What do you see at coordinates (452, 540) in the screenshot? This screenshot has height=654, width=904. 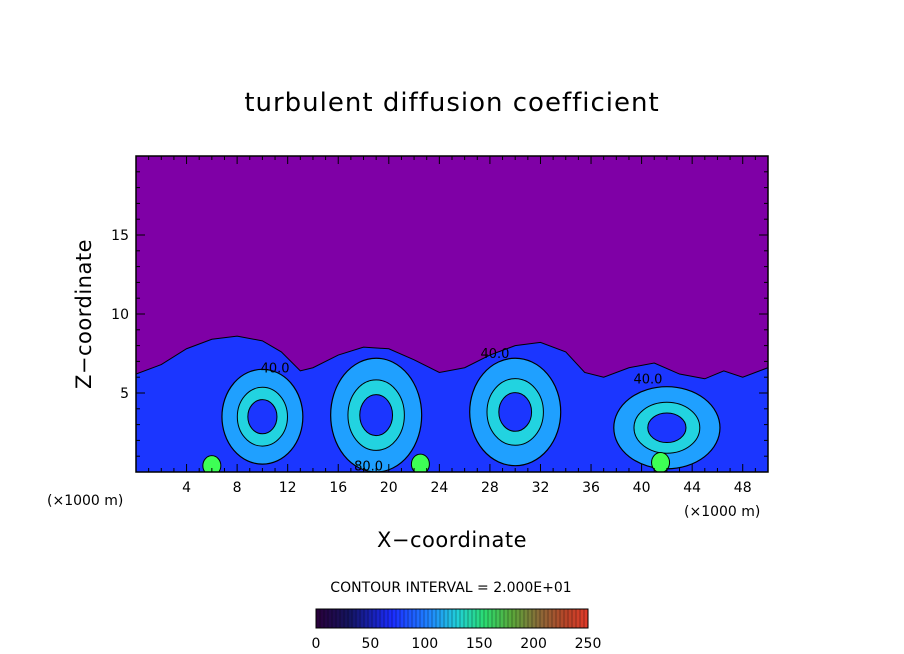 I see `x-axis-label: X−coordinate` at bounding box center [452, 540].